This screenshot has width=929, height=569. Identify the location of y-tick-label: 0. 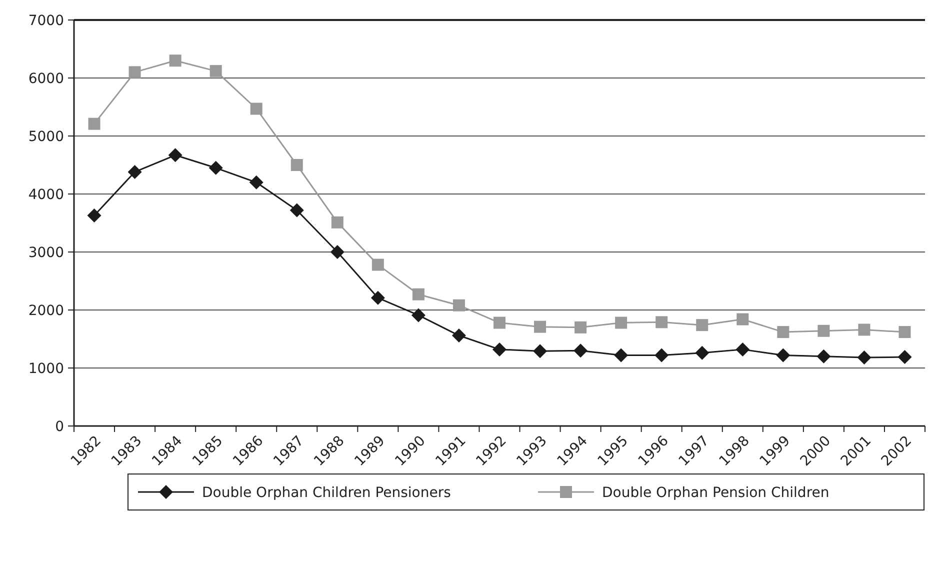
(59, 426).